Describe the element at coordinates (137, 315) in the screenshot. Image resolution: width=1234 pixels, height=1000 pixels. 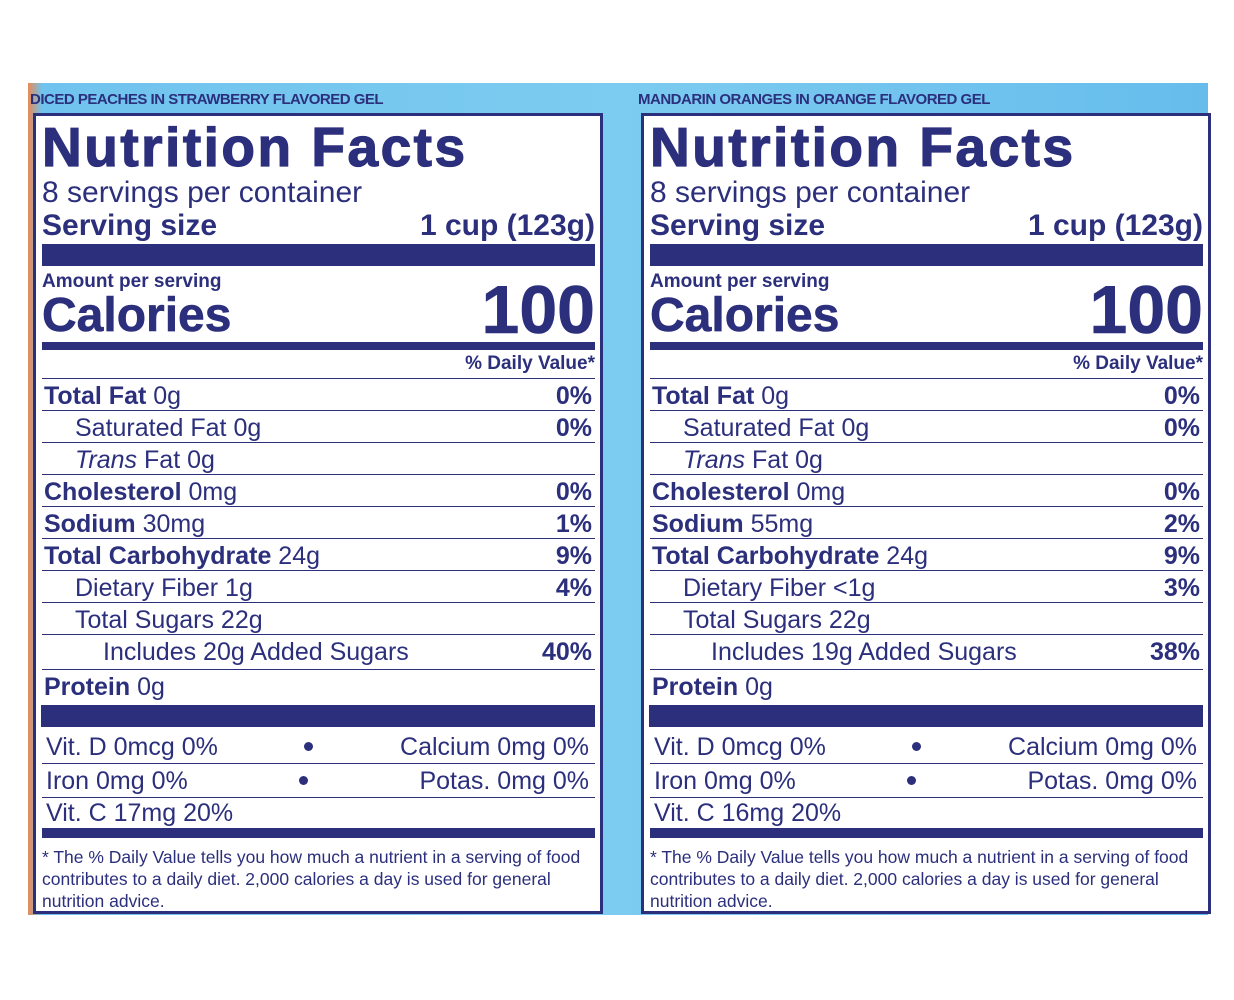
I see `calories-label: Calories` at that location.